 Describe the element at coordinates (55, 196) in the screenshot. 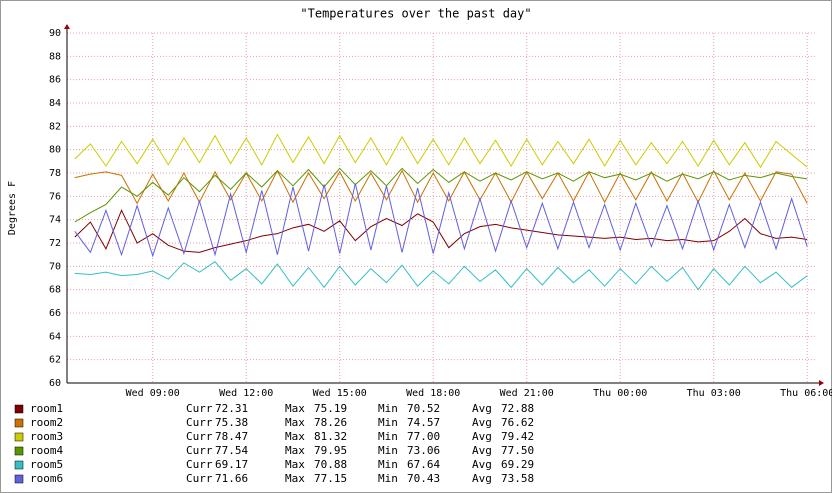

I see `y-tick-label: 76` at that location.